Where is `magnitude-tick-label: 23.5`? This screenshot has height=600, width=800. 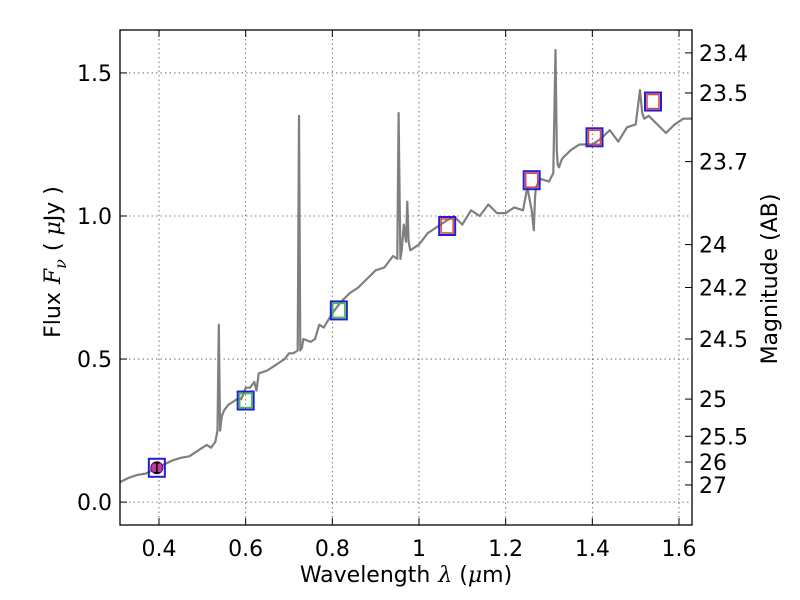 magnitude-tick-label: 23.5 is located at coordinates (723, 94).